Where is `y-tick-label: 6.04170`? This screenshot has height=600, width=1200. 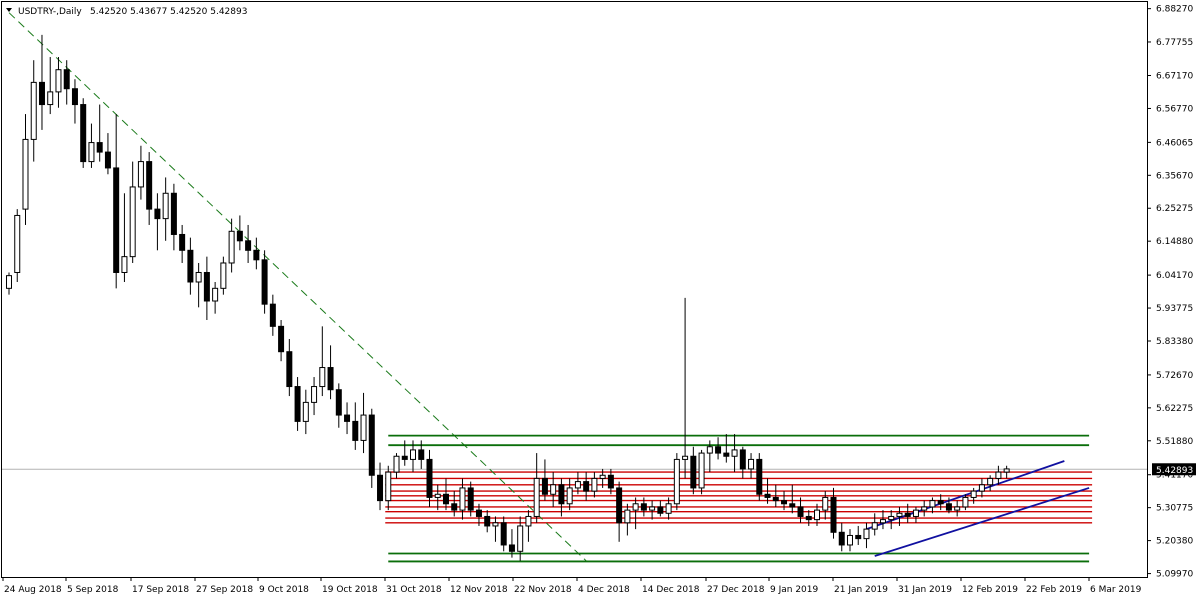 y-tick-label: 6.04170 is located at coordinates (1174, 276).